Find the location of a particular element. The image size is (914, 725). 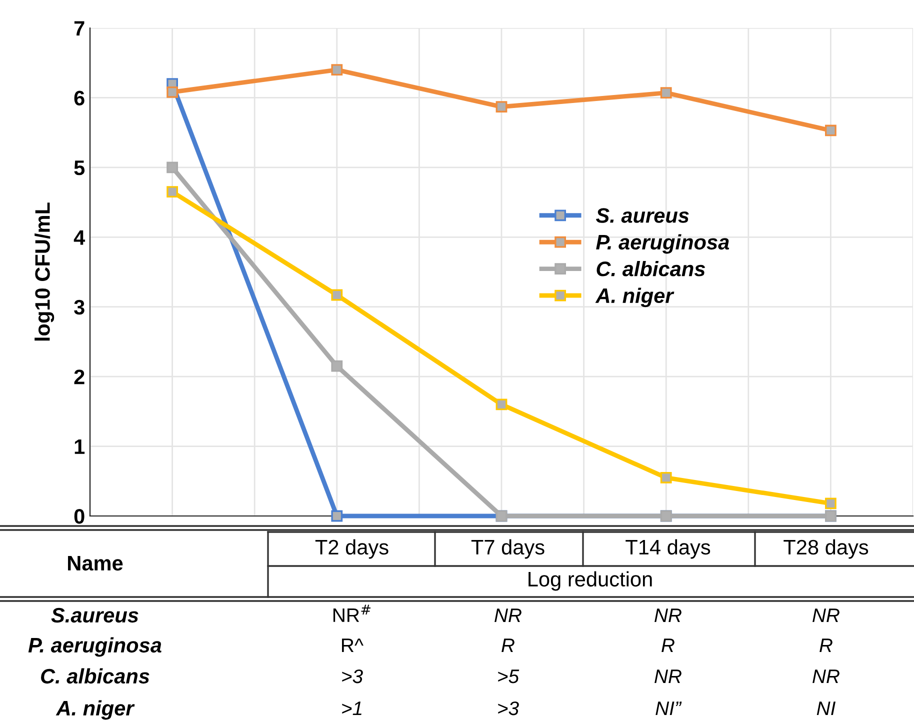

y-tick-label: 2 is located at coordinates (79, 377).